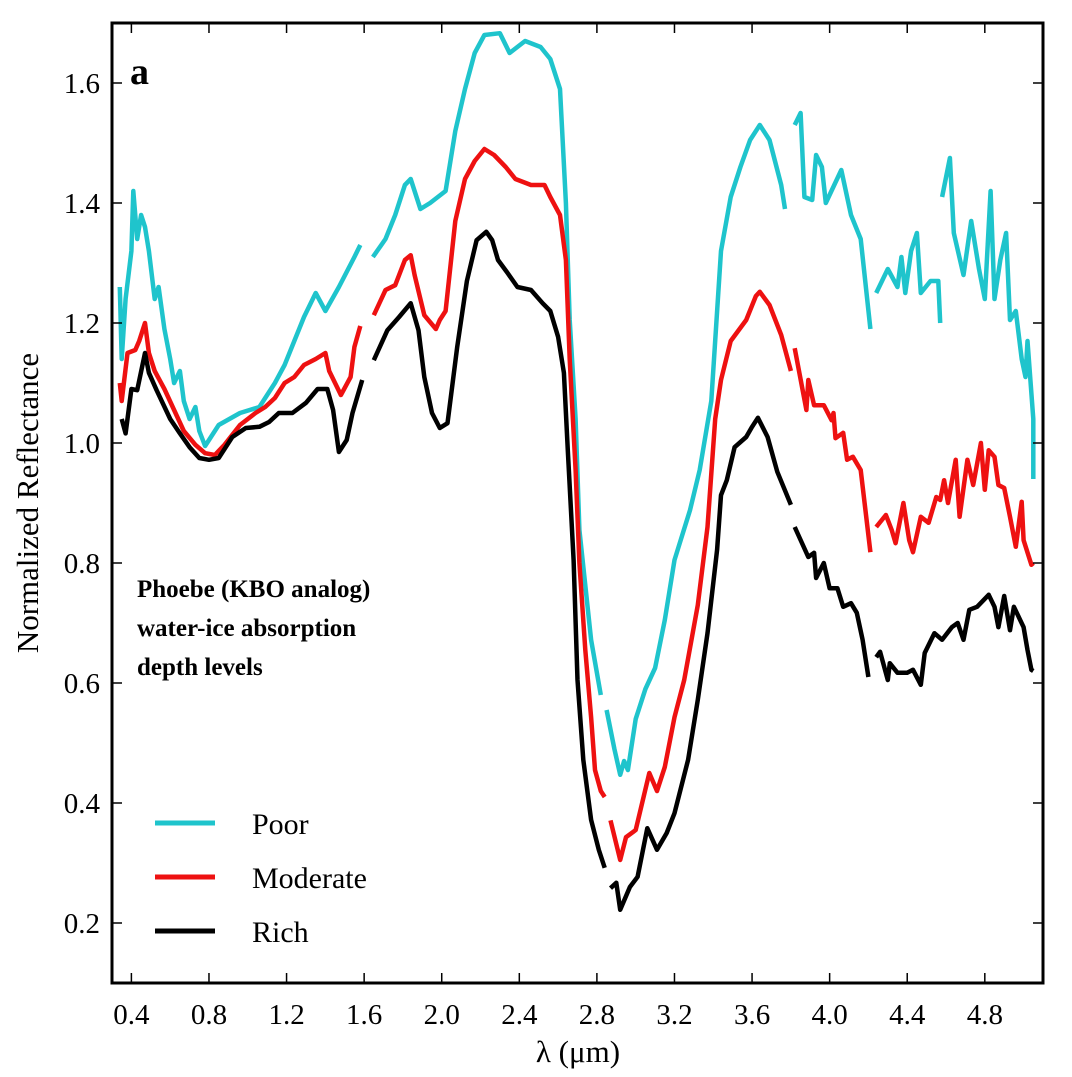  I want to click on y-tick-label: 1.6, so click(82, 84).